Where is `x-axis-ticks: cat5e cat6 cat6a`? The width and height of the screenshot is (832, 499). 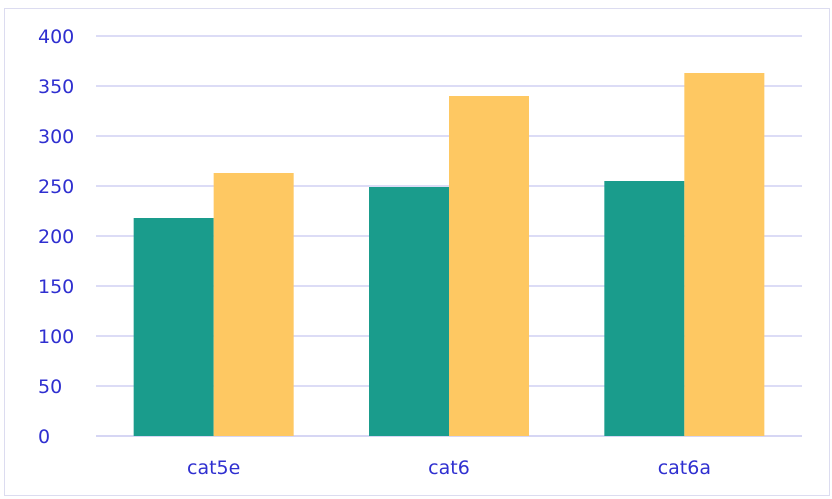 x-axis-ticks: cat5e cat6 cat6a is located at coordinates (449, 468).